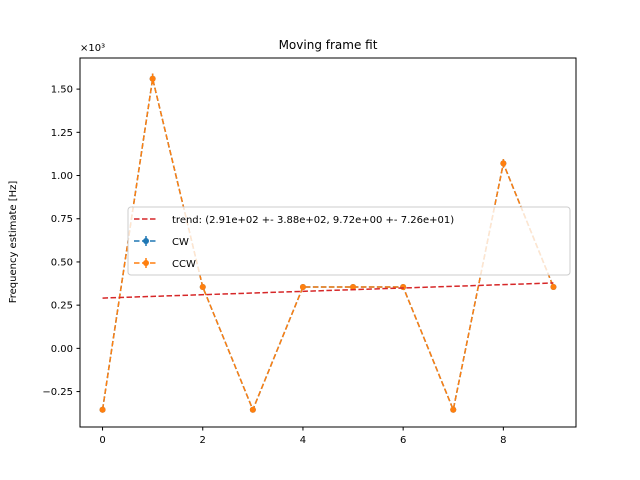 Image resolution: width=640 pixels, height=480 pixels. I want to click on y-tick-label: 1.50, so click(62, 90).